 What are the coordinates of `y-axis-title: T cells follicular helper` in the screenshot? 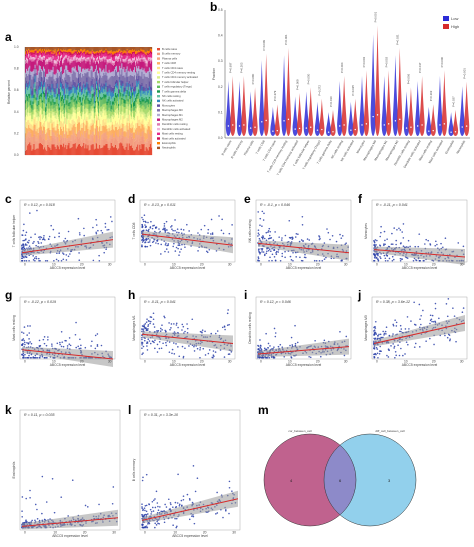 It's located at (14, 230).